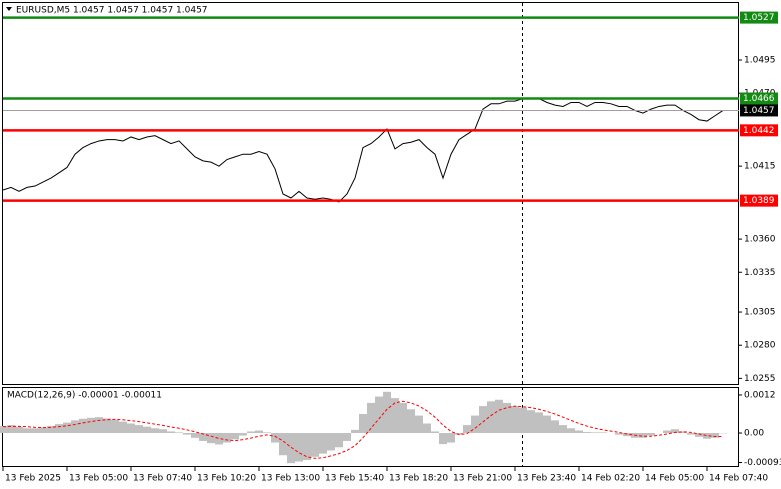 The image size is (781, 489). What do you see at coordinates (759, 99) in the screenshot?
I see `level-label: 1.0466` at bounding box center [759, 99].